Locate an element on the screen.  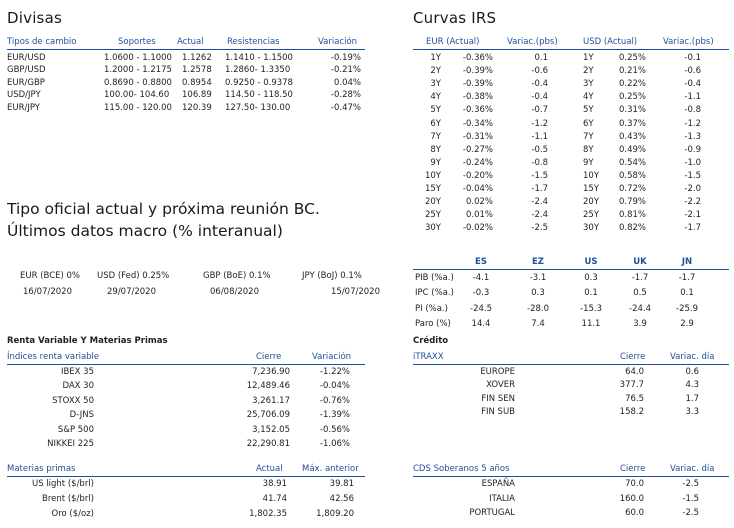
cds-variac: -2.5 is located at coordinates (690, 513).